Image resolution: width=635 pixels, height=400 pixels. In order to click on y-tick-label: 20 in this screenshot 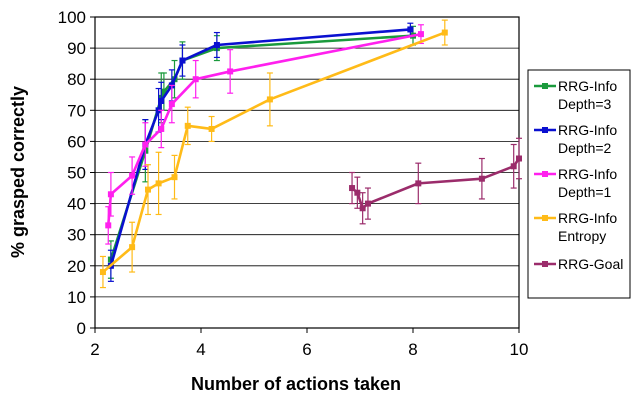, I will do `click(76, 266)`.